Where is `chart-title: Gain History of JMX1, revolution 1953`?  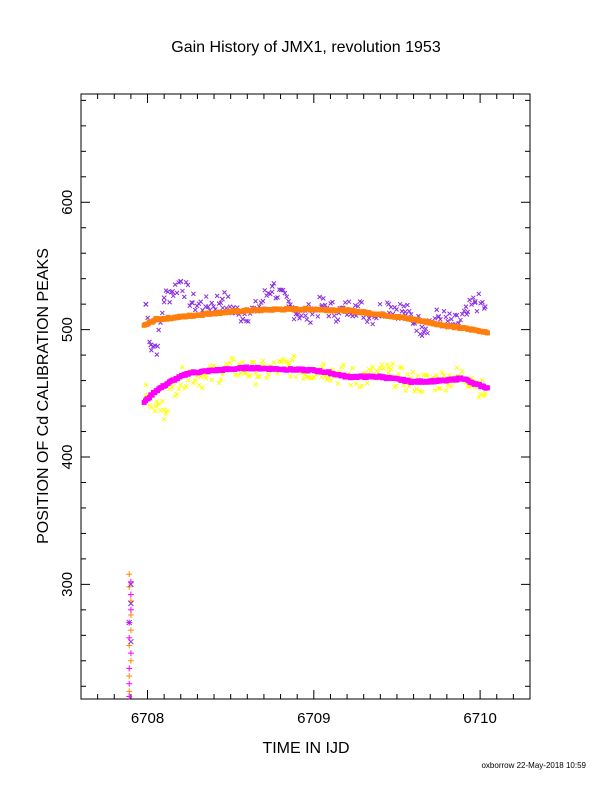 chart-title: Gain History of JMX1, revolution 1953 is located at coordinates (306, 47).